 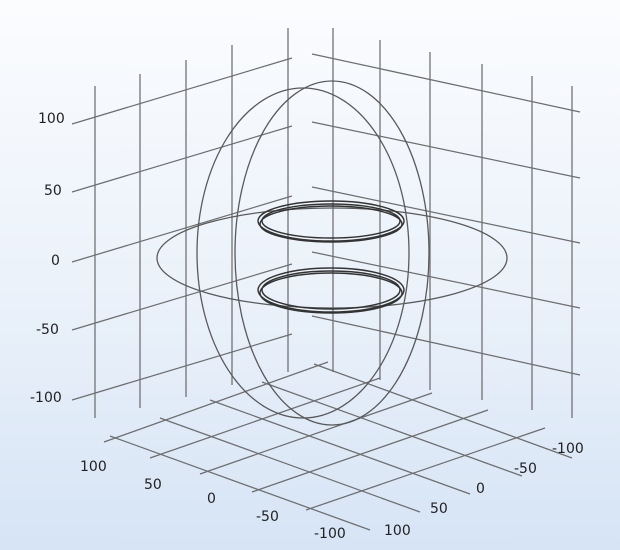 What do you see at coordinates (46, 398) in the screenshot?
I see `z-tick-label: -100` at bounding box center [46, 398].